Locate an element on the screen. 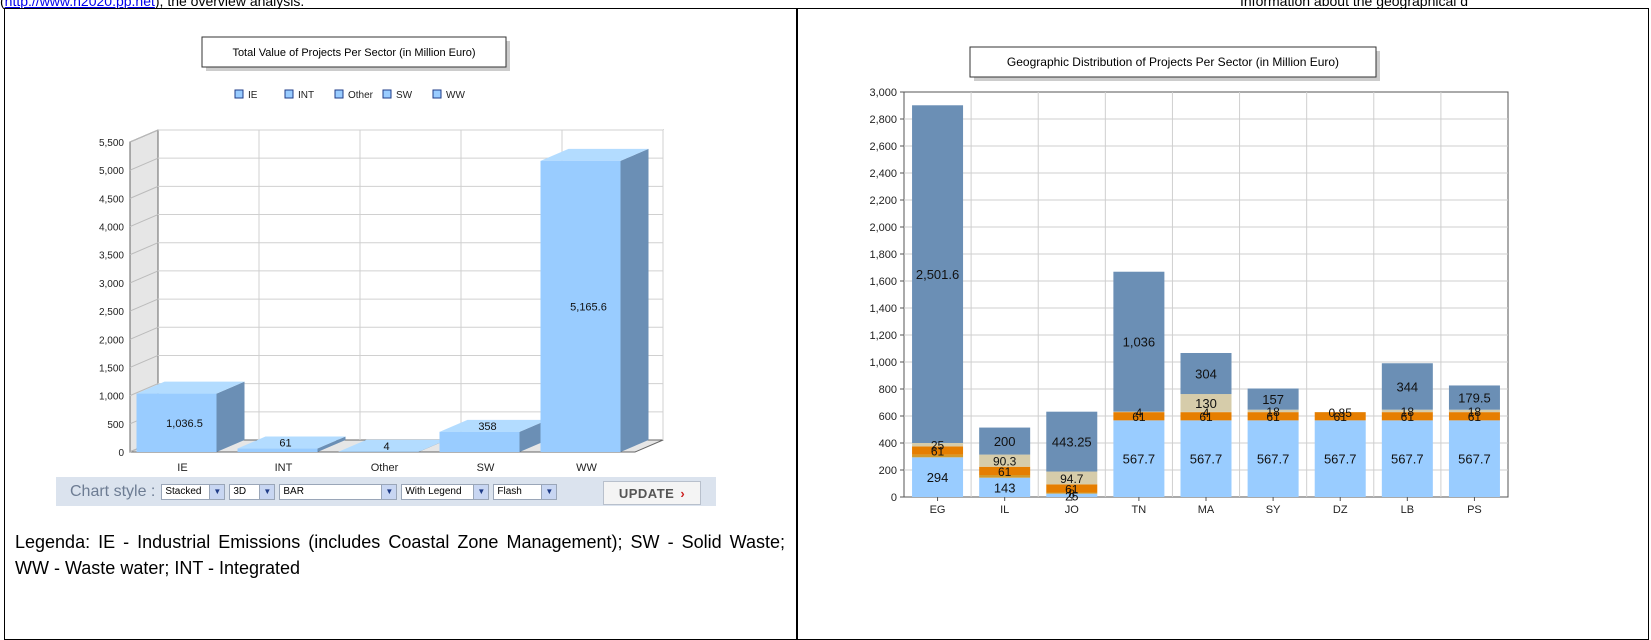 Image resolution: width=1651 pixels, height=640 pixels. dimension-select-value: 3D is located at coordinates (244, 491).